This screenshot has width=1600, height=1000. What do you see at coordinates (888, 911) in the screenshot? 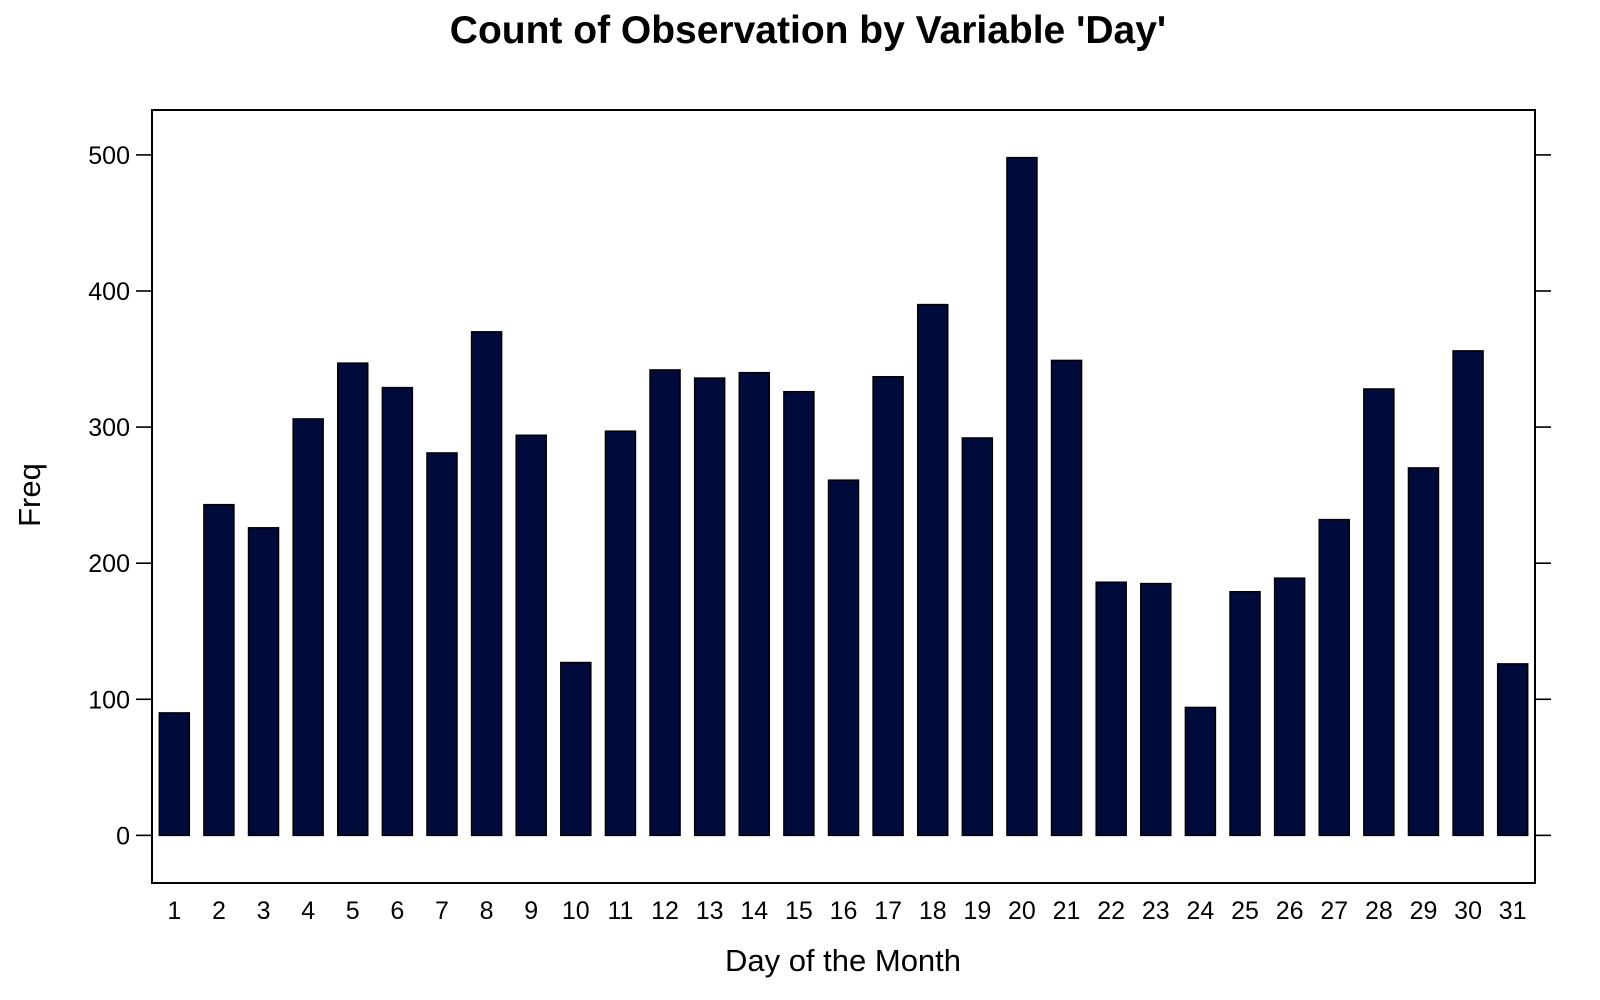
I see `x-tick-label: 17` at bounding box center [888, 911].